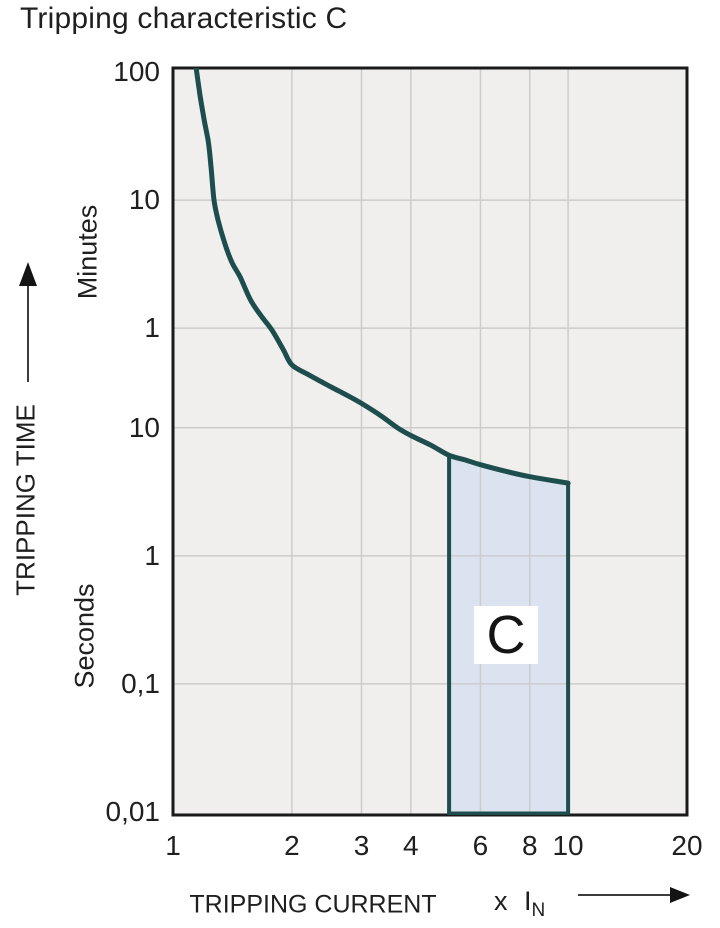 This screenshot has width=720, height=928. I want to click on x-tick-label: 3, so click(361, 845).